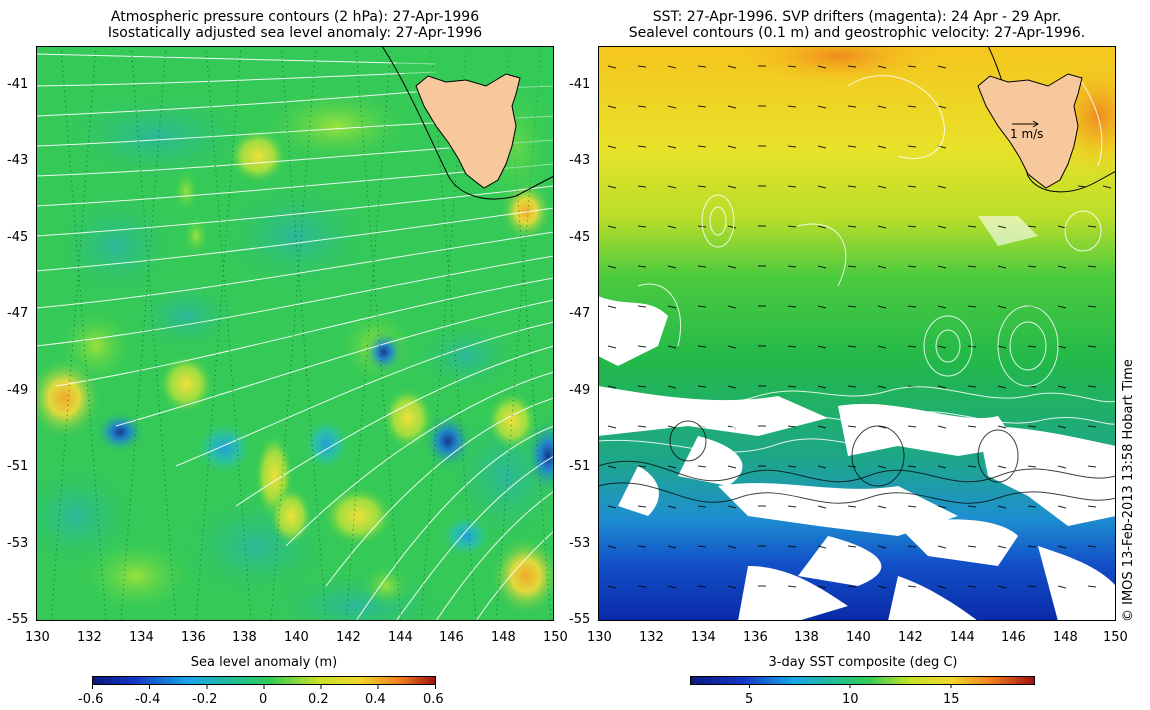 This screenshot has width=1150, height=710. What do you see at coordinates (806, 637) in the screenshot?
I see `right-lon-tick: 138` at bounding box center [806, 637].